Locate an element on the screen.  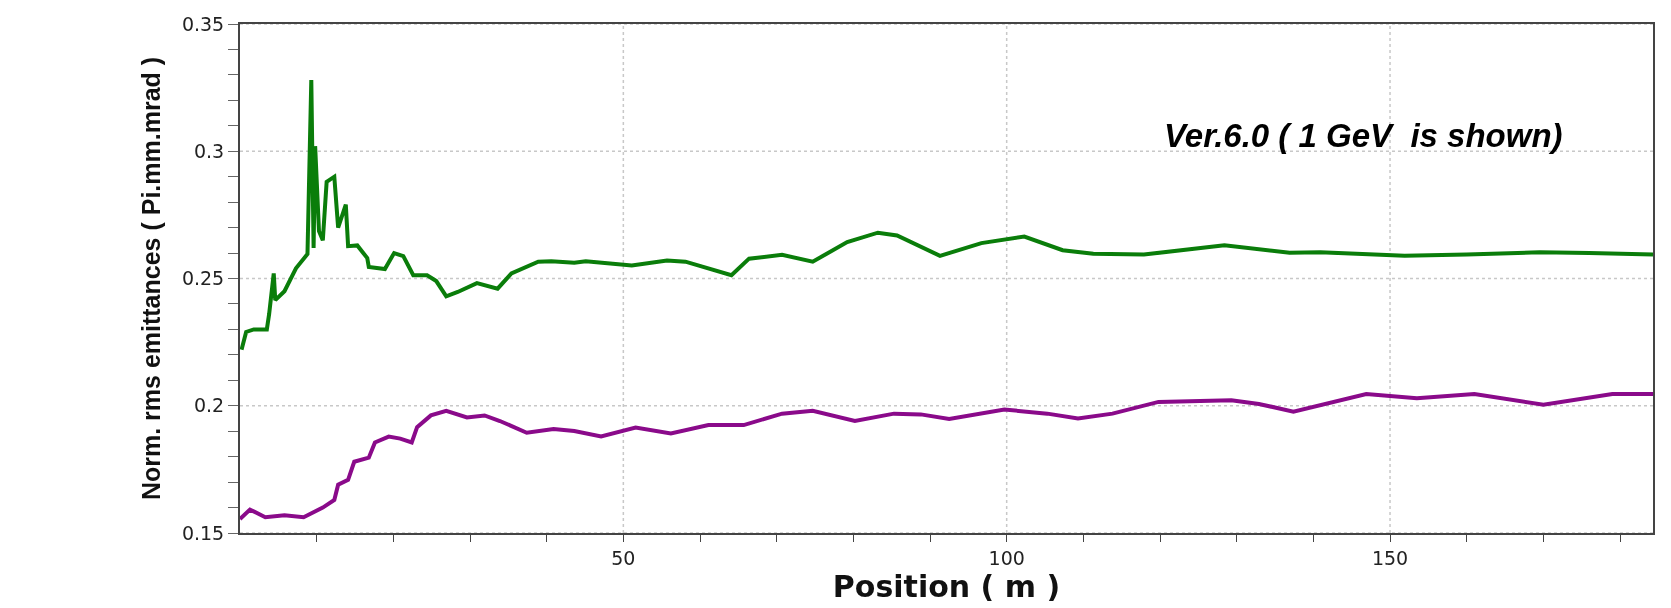
x-tick-label: 50 is located at coordinates (623, 557).